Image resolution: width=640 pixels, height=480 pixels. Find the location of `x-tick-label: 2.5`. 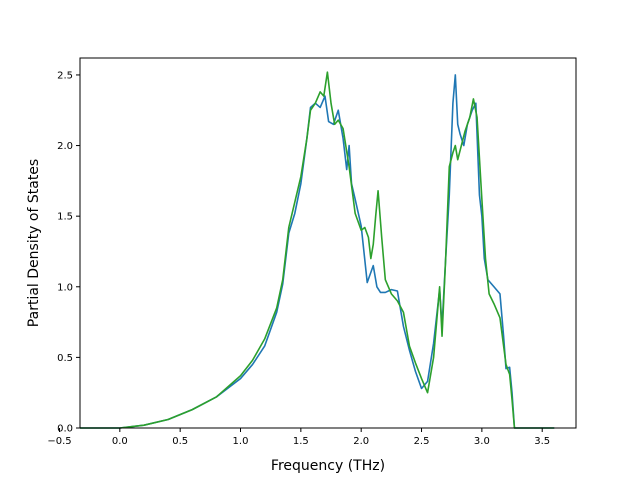

x-tick-label: 2.5 is located at coordinates (422, 441).